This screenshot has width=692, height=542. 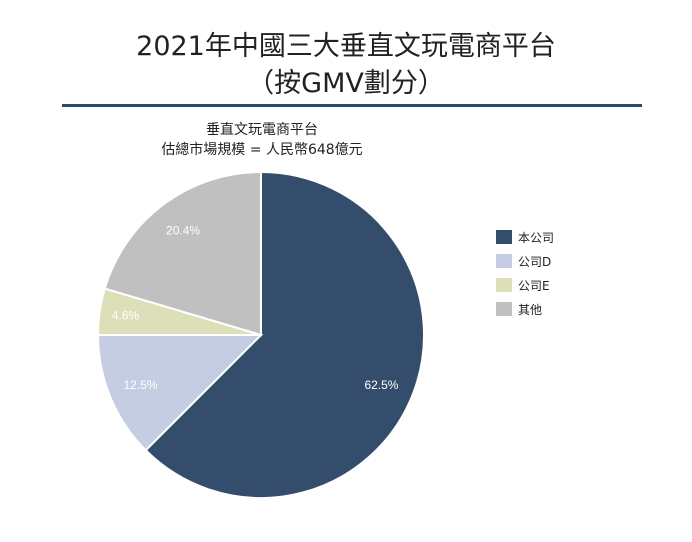 I want to click on legend-label-0: 本公司, so click(x=536, y=237).